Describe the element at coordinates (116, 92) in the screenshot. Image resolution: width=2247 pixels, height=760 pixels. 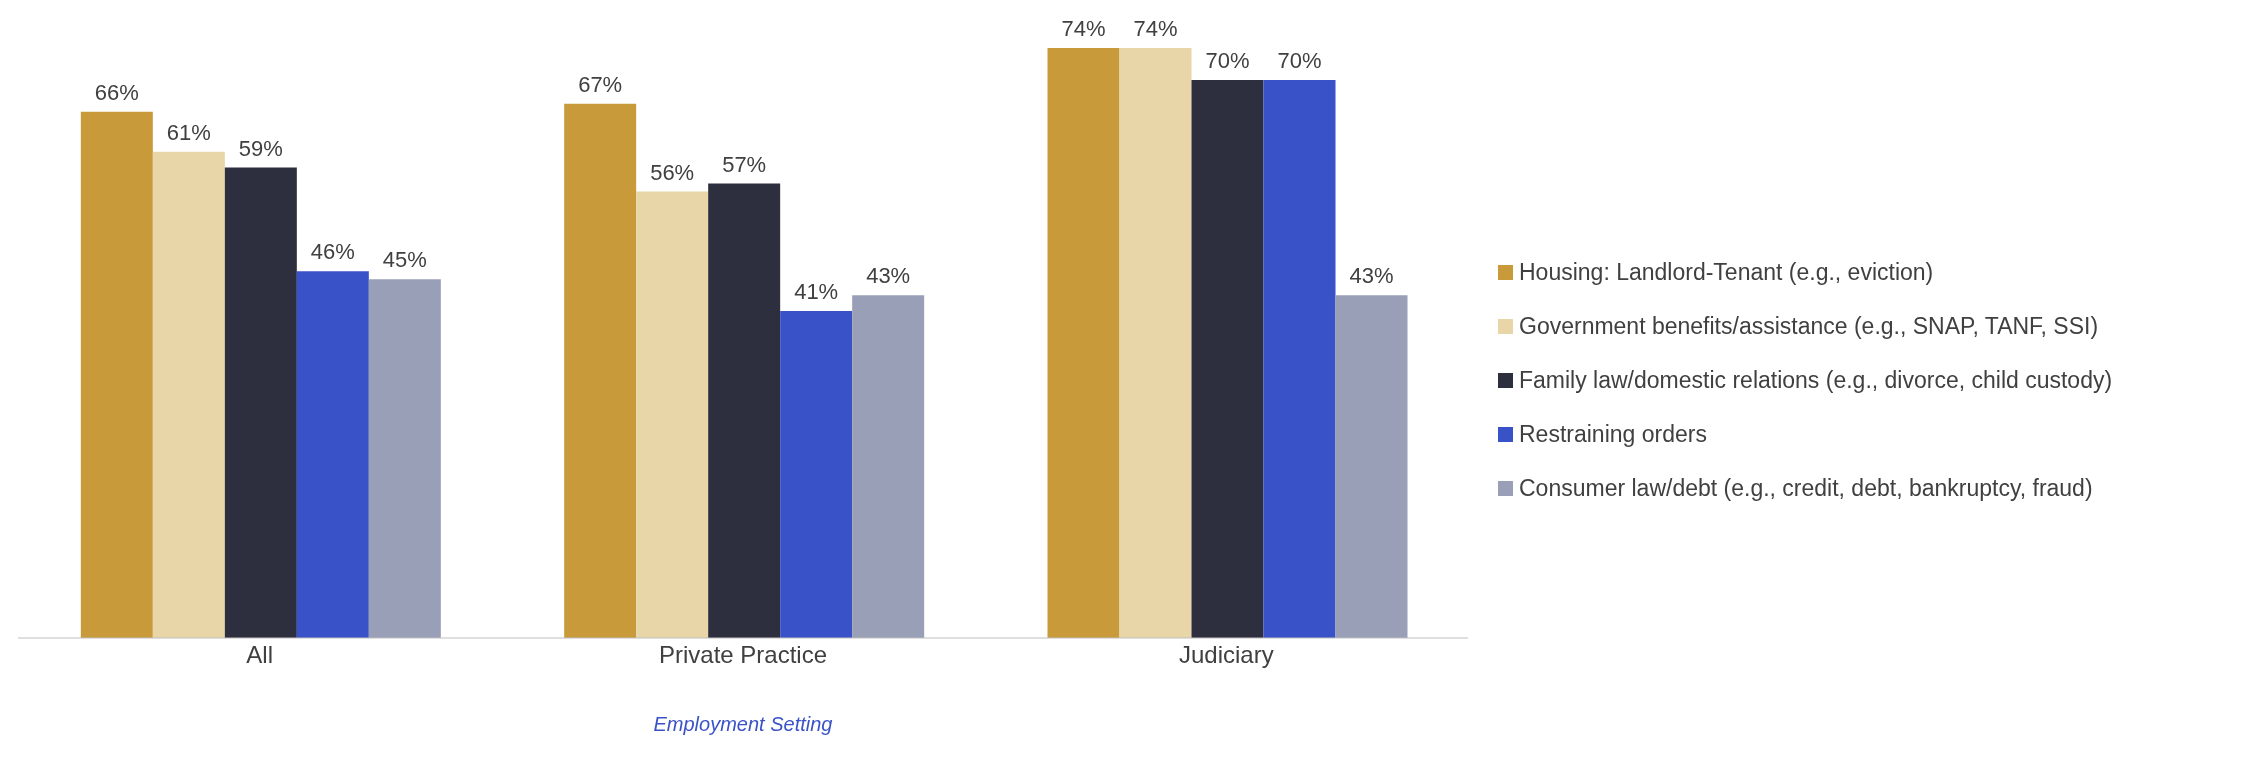
I see `data-label: 66%` at that location.